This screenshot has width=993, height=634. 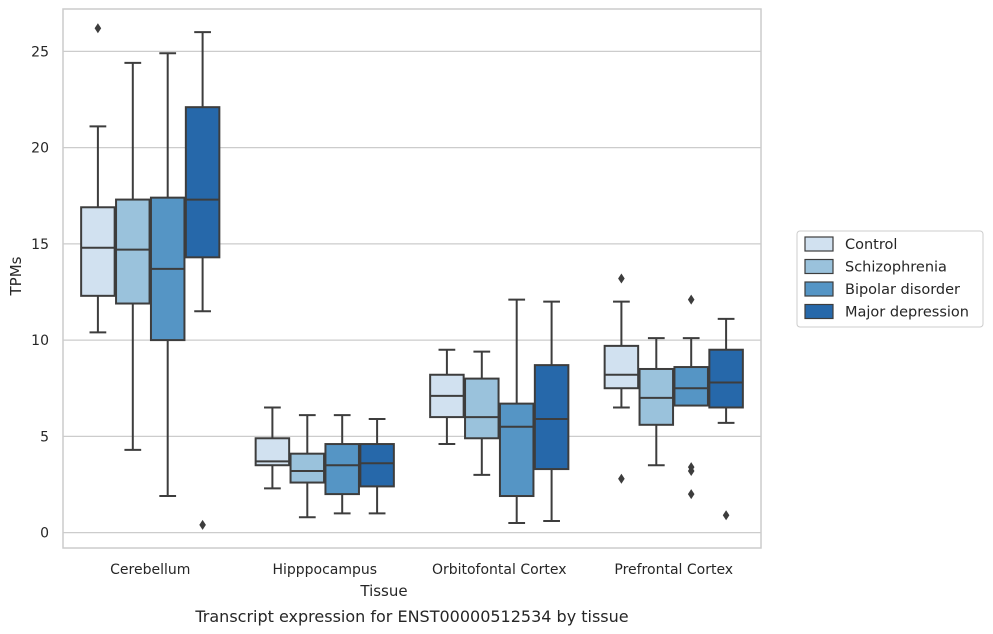 I want to click on legend-swatch-major-depression, so click(x=819, y=311).